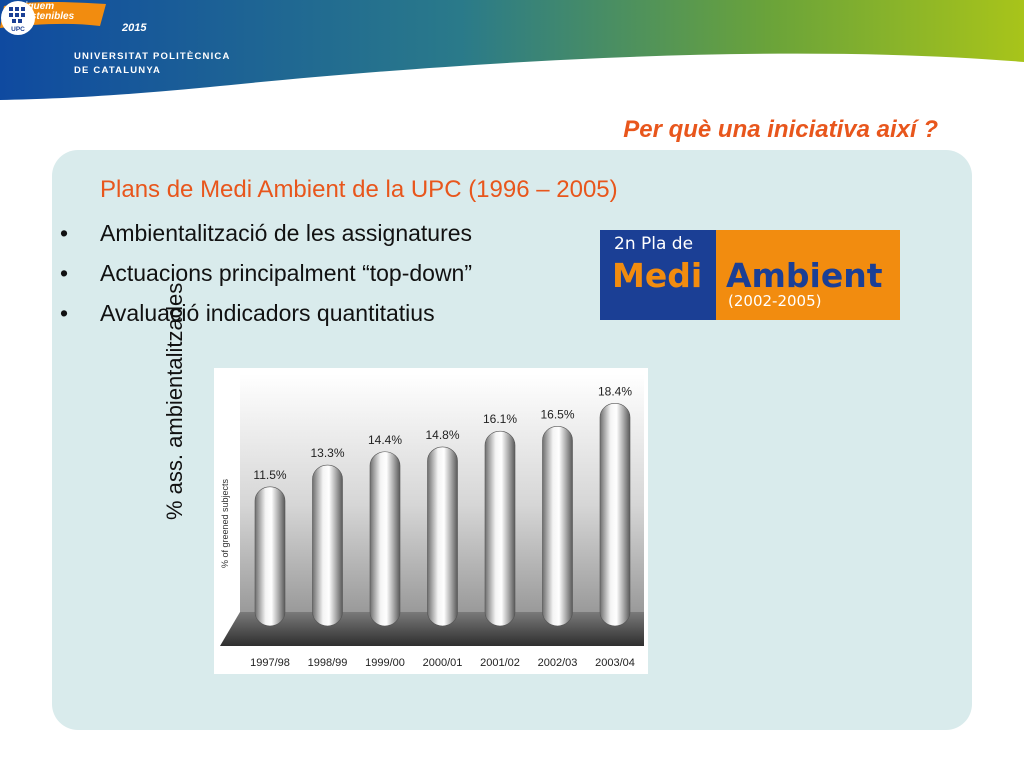  What do you see at coordinates (775, 301) in the screenshot?
I see `pla-logo-years: (2002-2005)` at bounding box center [775, 301].